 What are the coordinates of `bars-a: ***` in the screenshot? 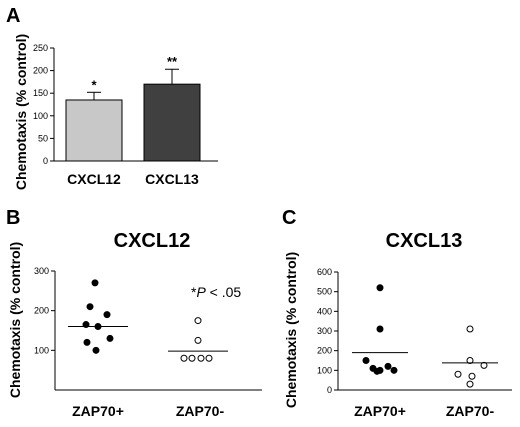 It's located at (133, 108).